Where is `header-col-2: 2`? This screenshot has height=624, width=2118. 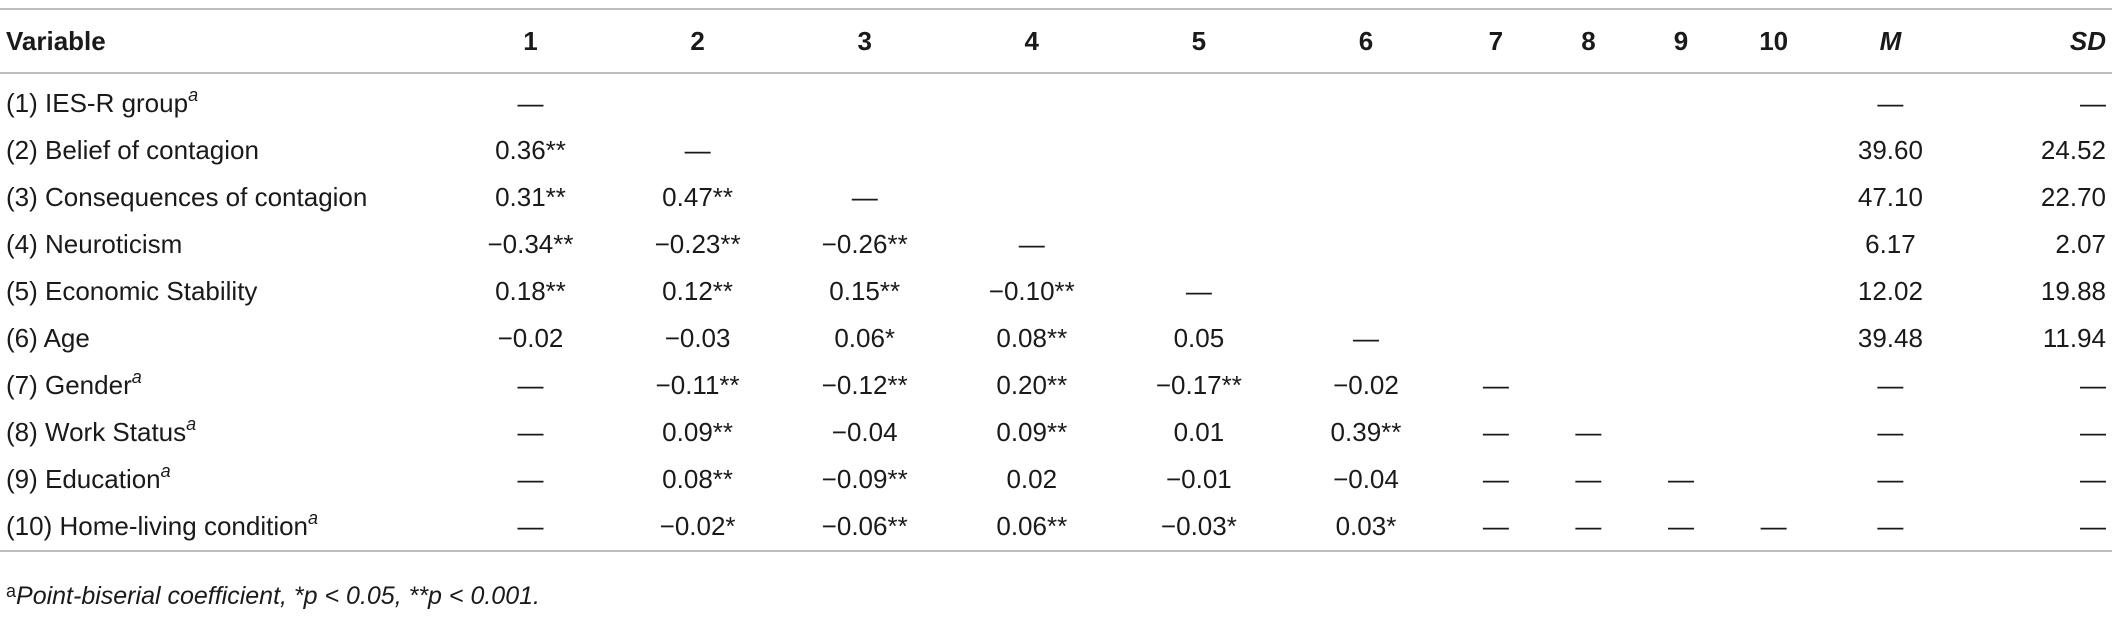 header-col-2: 2 is located at coordinates (697, 40).